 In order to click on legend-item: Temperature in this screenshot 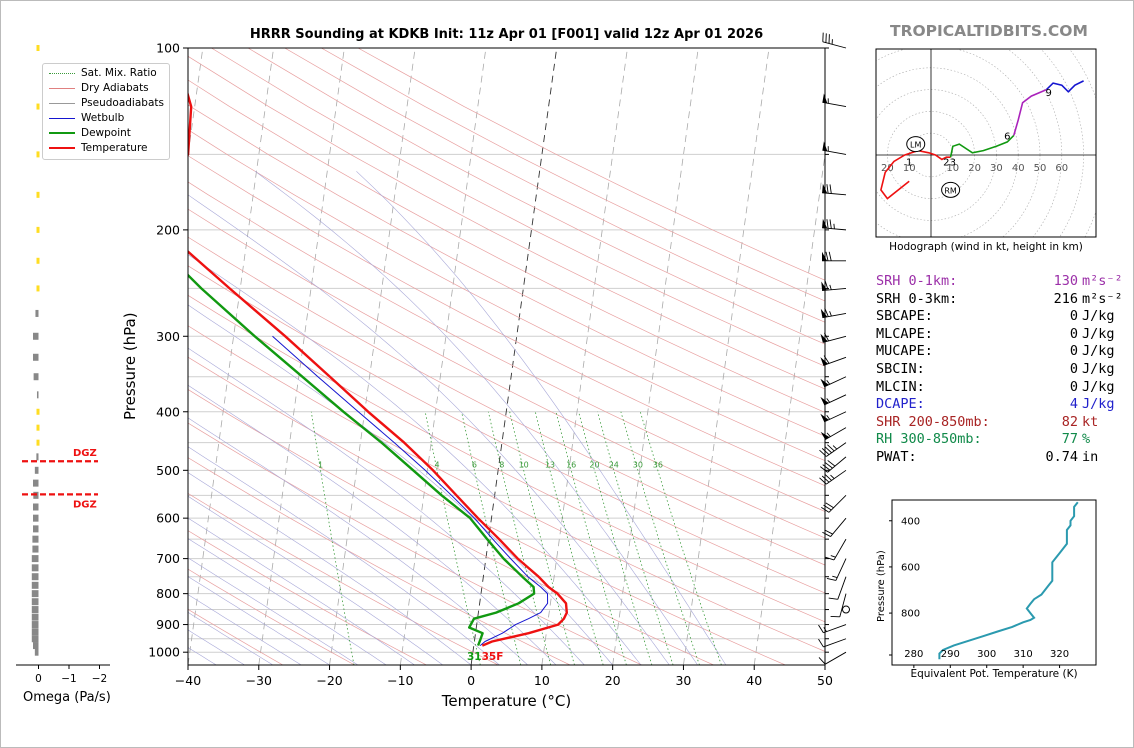, I will do `click(98, 148)`.